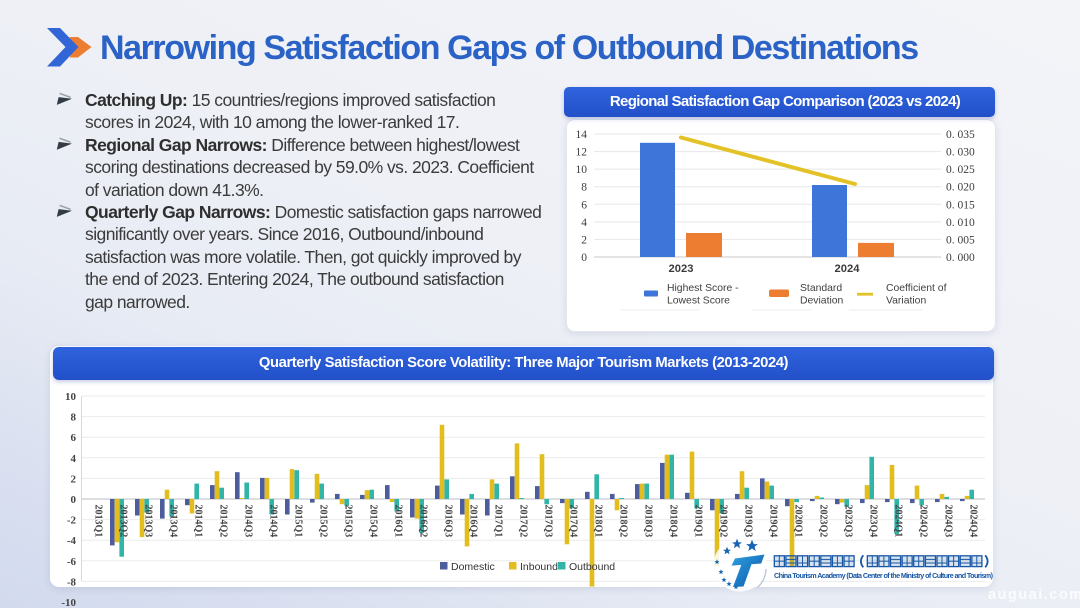 This screenshot has height=608, width=1080. I want to click on svg-text: Inbound, so click(539, 567).